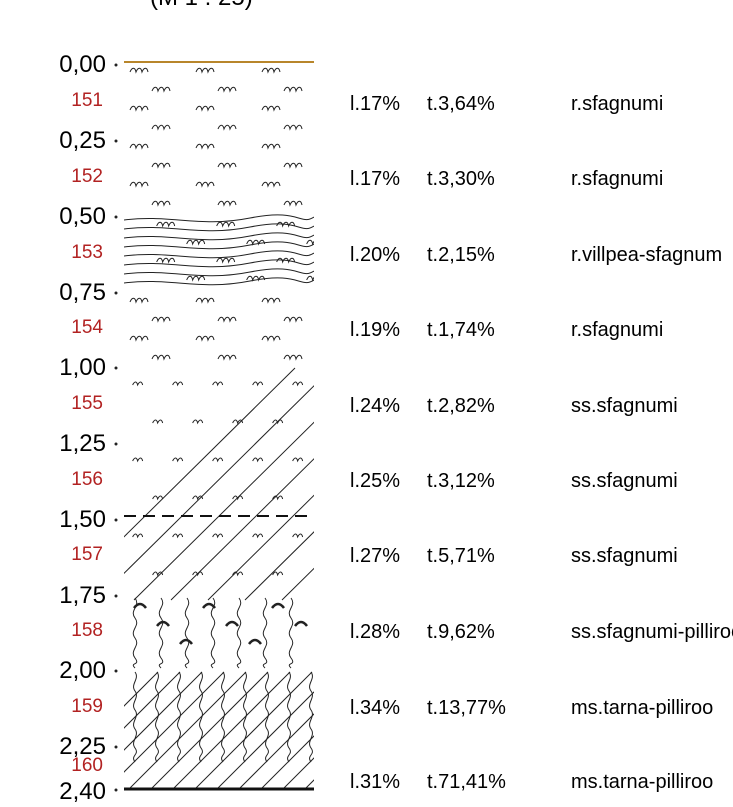  I want to click on layer-decomposition: t.3,12%, so click(461, 481).